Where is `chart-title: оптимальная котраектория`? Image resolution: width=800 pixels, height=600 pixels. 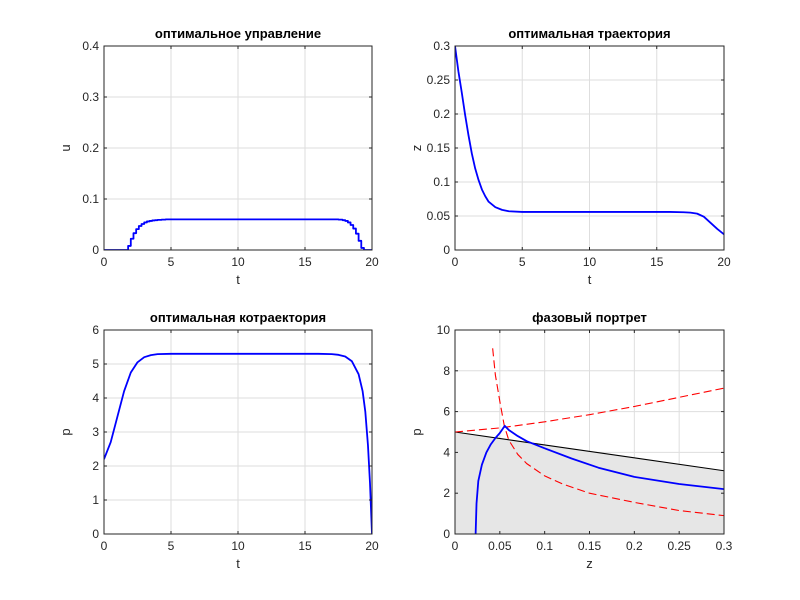 chart-title: оптимальная котраектория is located at coordinates (238, 317).